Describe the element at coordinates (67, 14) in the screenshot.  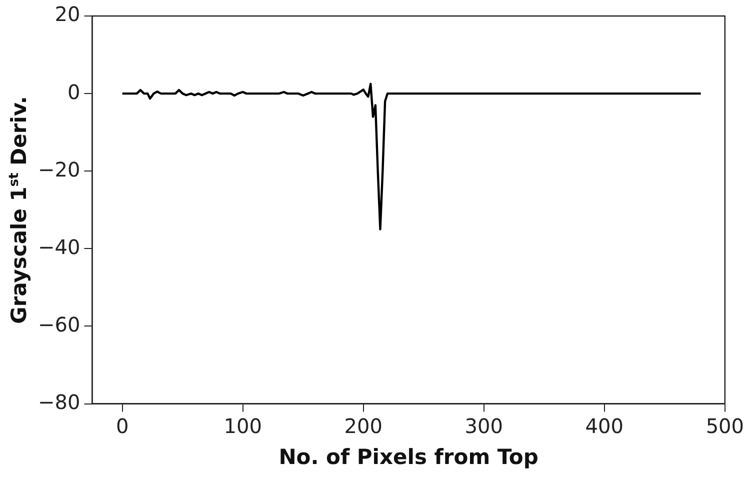
I see `y-tick-label: 20` at that location.